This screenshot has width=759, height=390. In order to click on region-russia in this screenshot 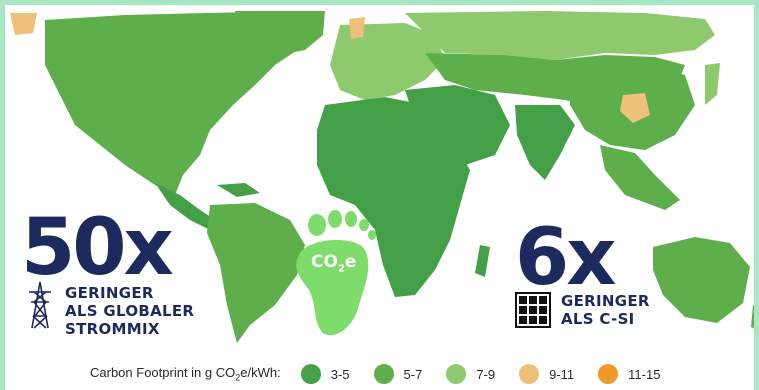, I will do `click(560, 35)`.